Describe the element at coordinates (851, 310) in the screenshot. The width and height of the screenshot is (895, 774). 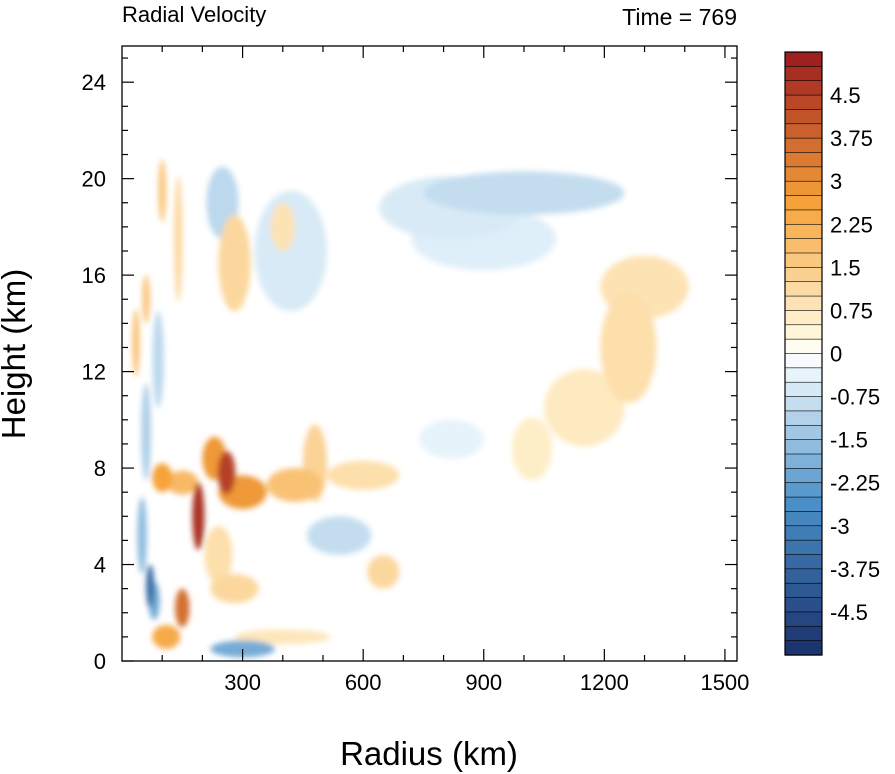
I see `colorbar-tick-label: 0.75` at that location.